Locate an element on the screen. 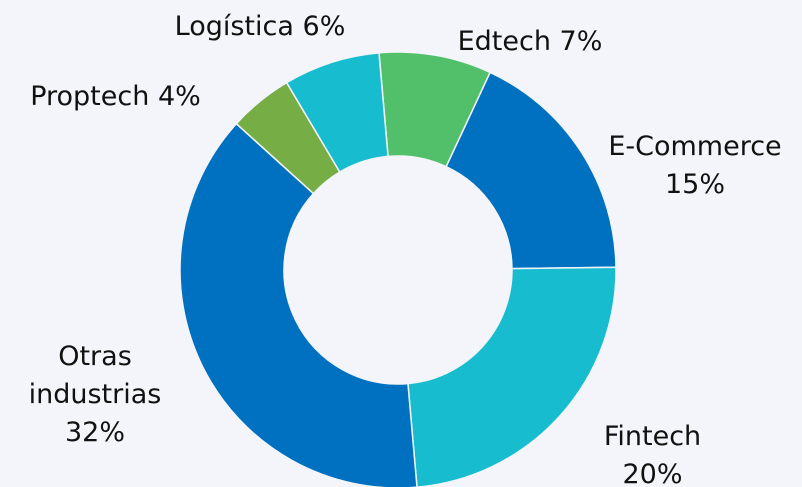  slice-label: Proptech 4% is located at coordinates (115, 97).